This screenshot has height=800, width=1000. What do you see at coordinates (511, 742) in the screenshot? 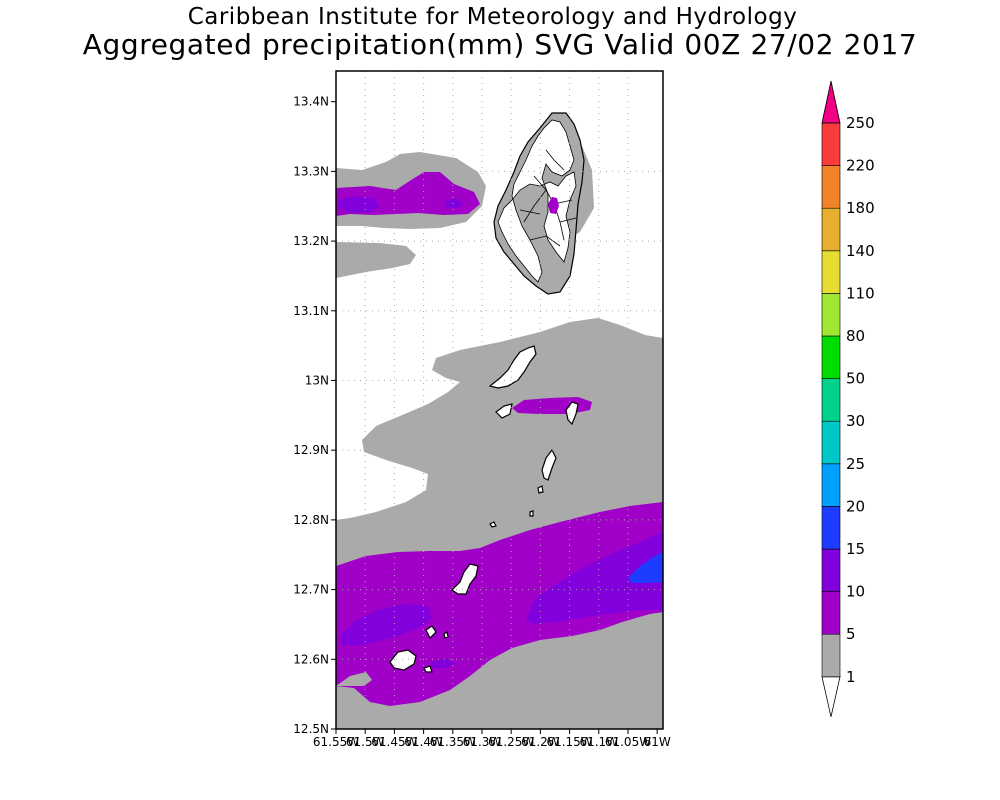
I see `lon-tick-label: 61.25W` at bounding box center [511, 742].